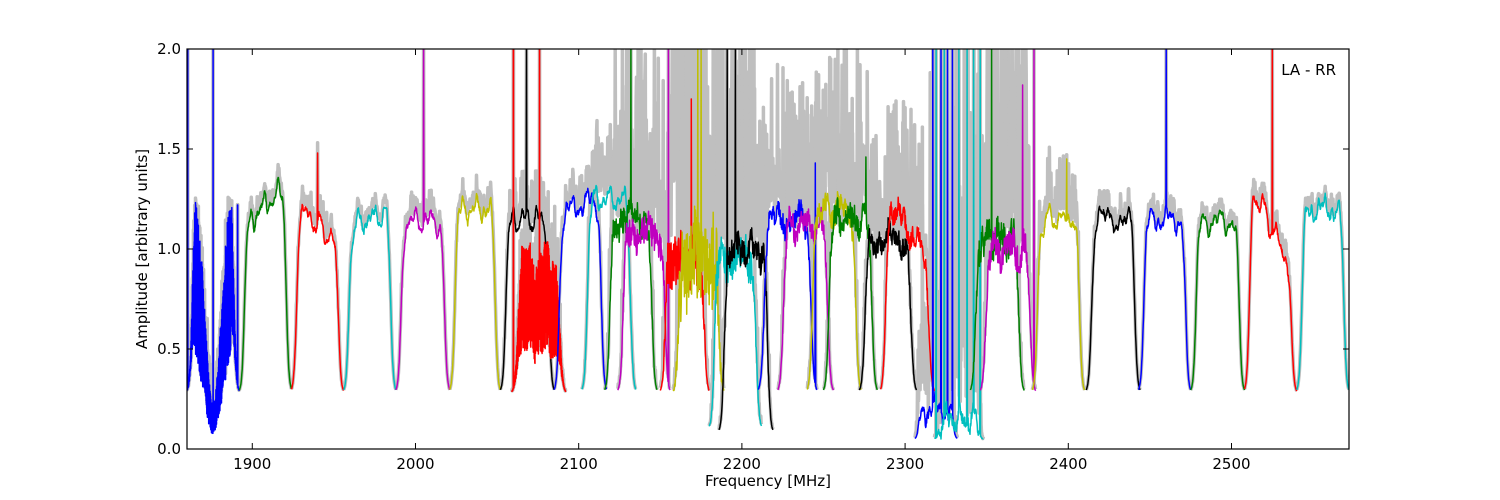 Image resolution: width=1500 pixels, height=500 pixels. Describe the element at coordinates (579, 464) in the screenshot. I see `x-tick-label: 2100` at that location.